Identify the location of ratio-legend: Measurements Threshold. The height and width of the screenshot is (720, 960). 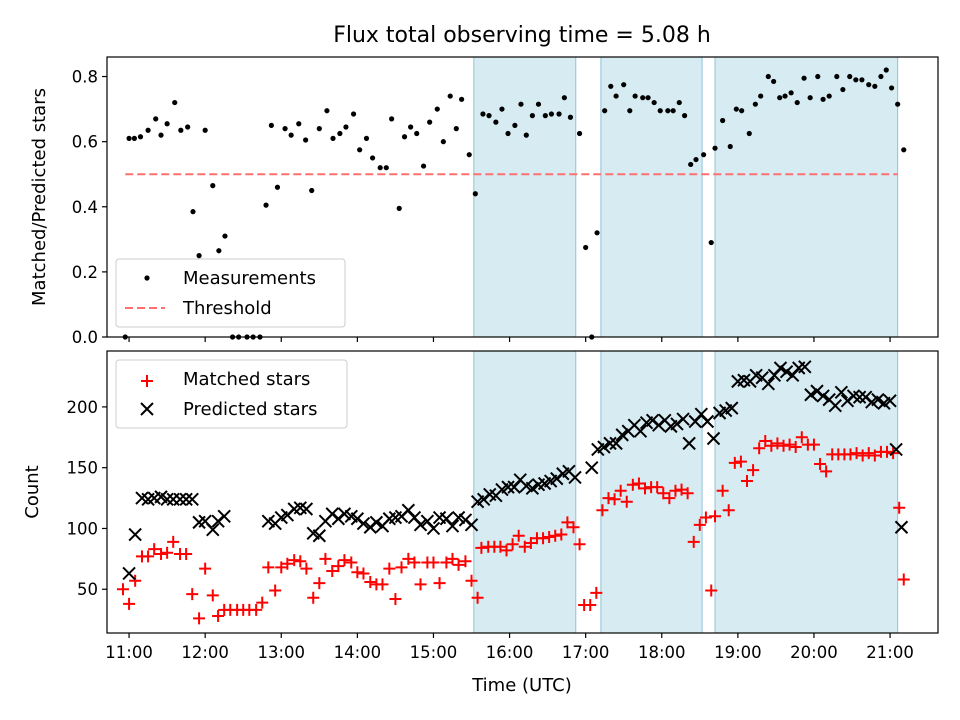
(230, 293).